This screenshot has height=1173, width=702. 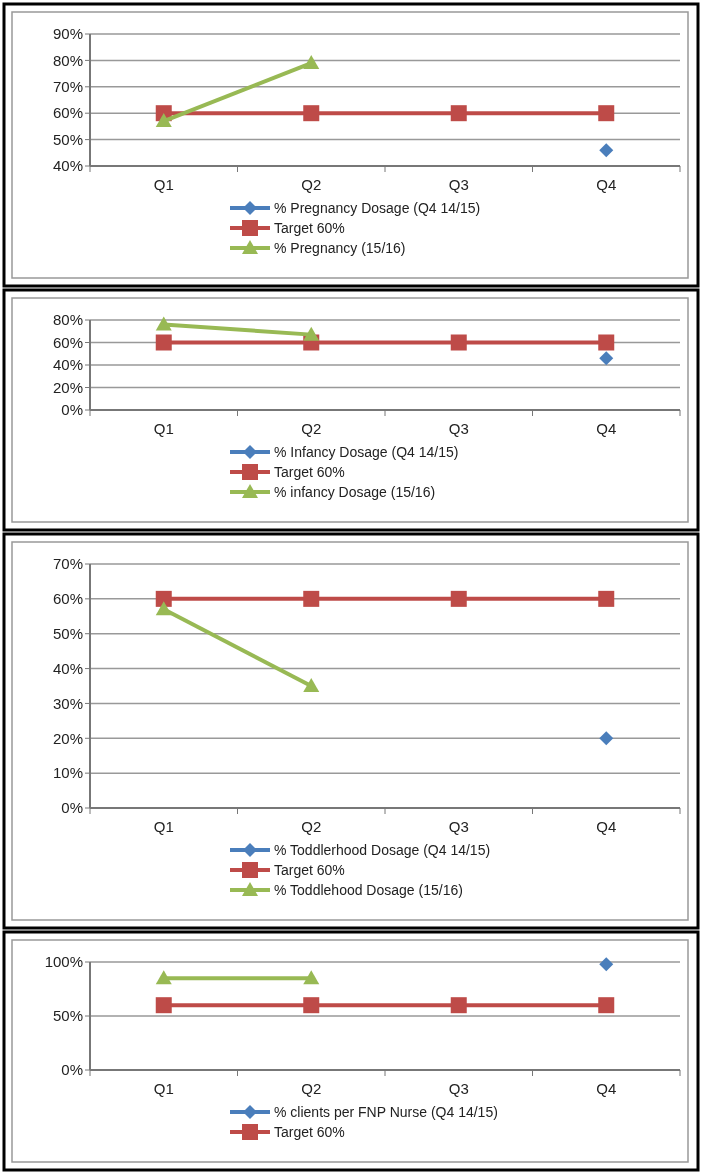 I want to click on legend-label: % Pregnancy Dosage (Q4 14/15), so click(x=377, y=207).